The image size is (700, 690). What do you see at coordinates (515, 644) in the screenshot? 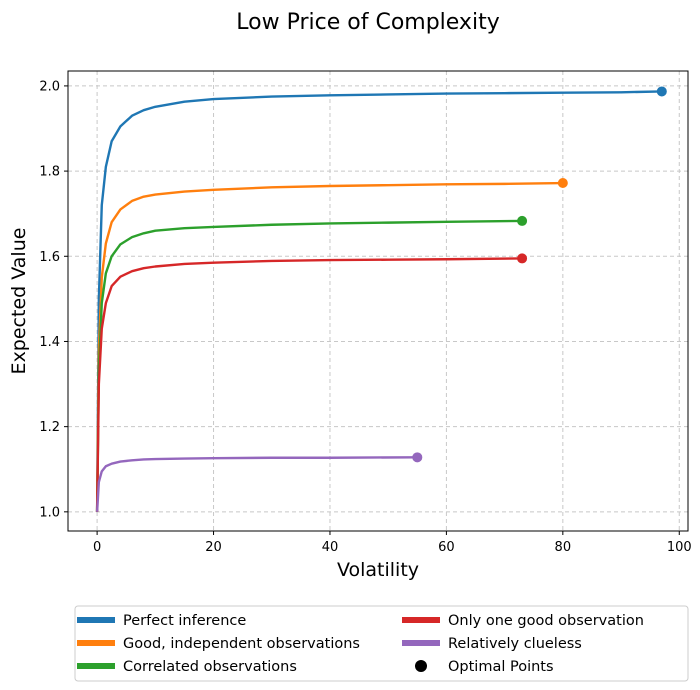
I see `legend-label-5: Relatively clueless` at bounding box center [515, 644].